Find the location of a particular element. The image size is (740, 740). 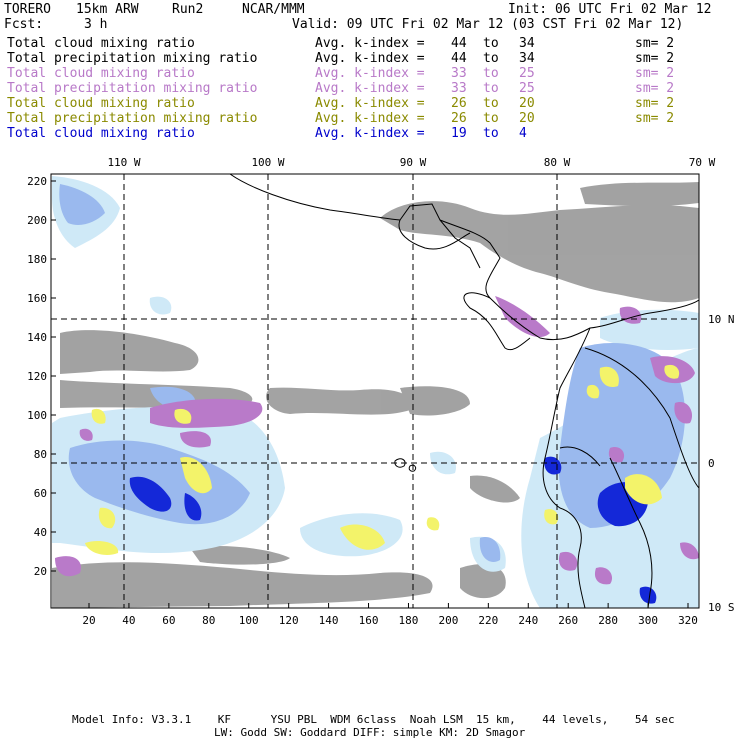

x-tick-label: 100 is located at coordinates (249, 620).